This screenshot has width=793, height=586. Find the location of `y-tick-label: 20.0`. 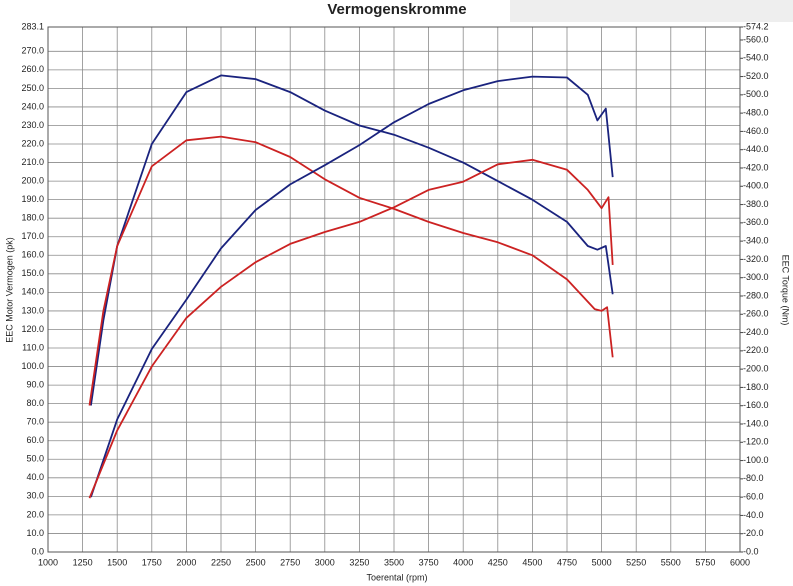

y-tick-label: 20.0 is located at coordinates (35, 514).